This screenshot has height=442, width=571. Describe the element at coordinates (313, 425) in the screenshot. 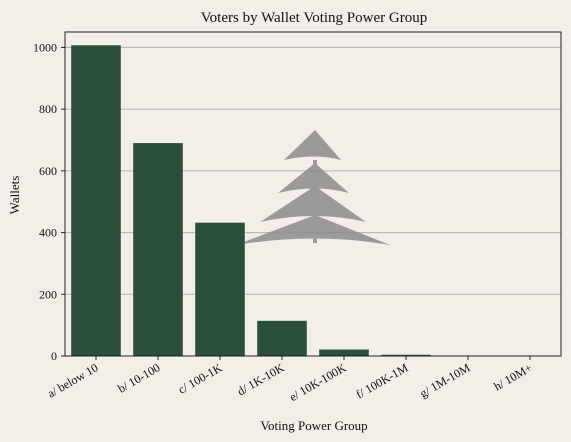

I see `x-axis-label: Voting Power Group` at that location.